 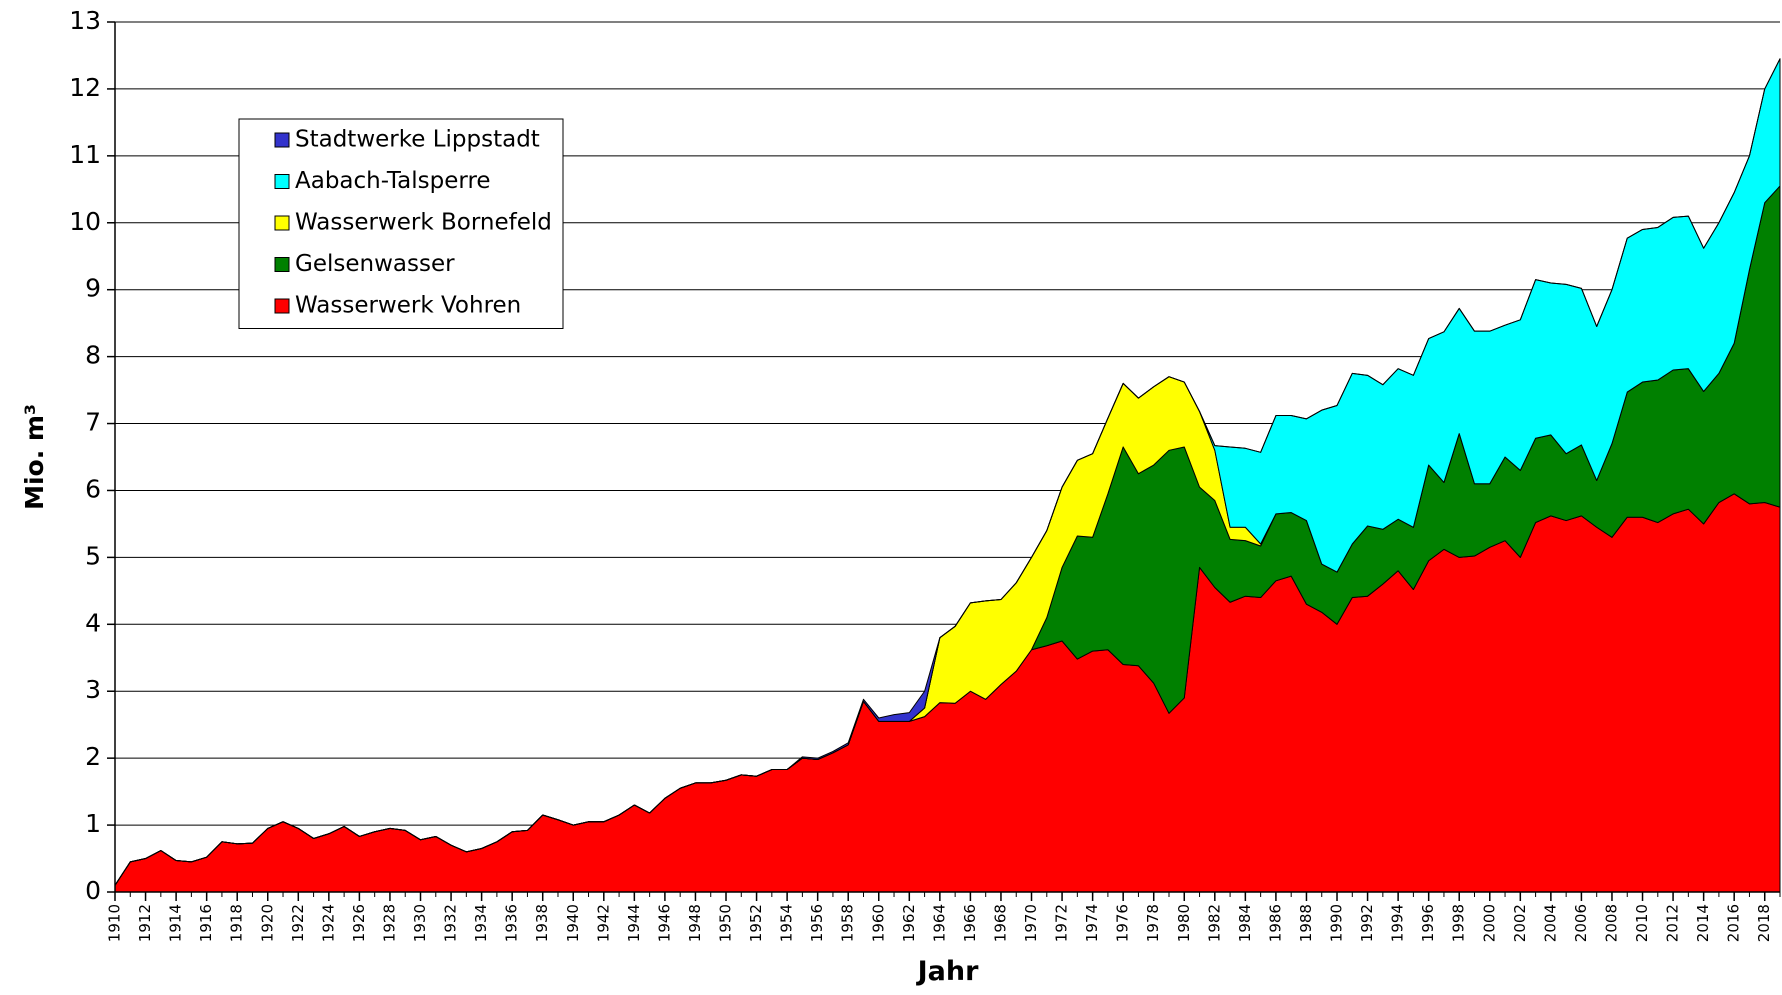 What do you see at coordinates (93, 422) in the screenshot?
I see `y-tick-label: 7` at bounding box center [93, 422].